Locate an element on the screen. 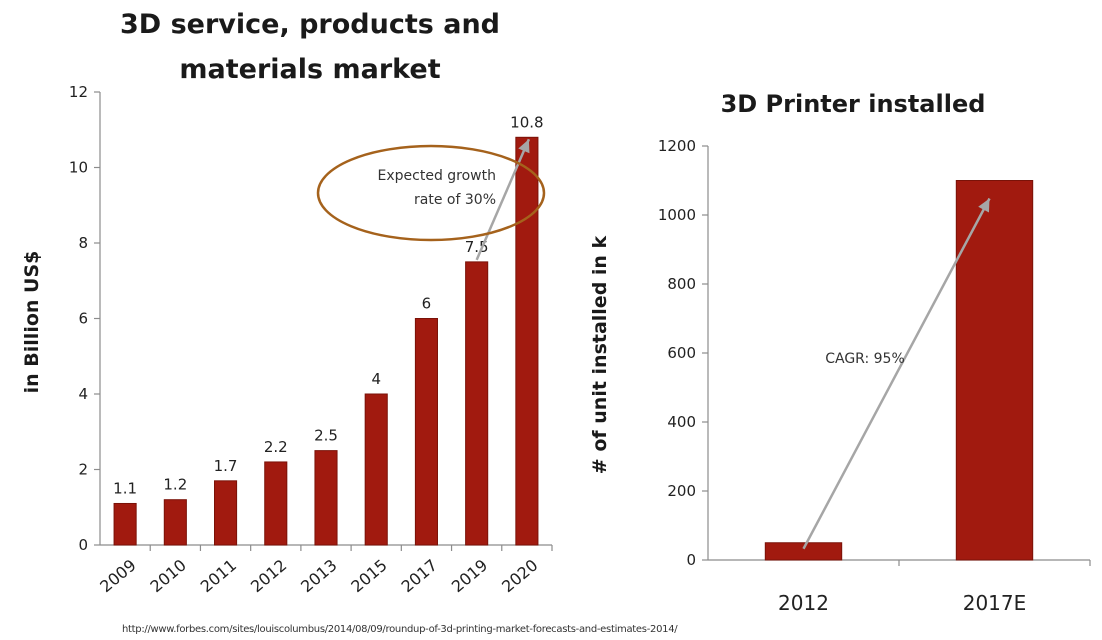  chart-market-x-axis is located at coordinates (326, 547).